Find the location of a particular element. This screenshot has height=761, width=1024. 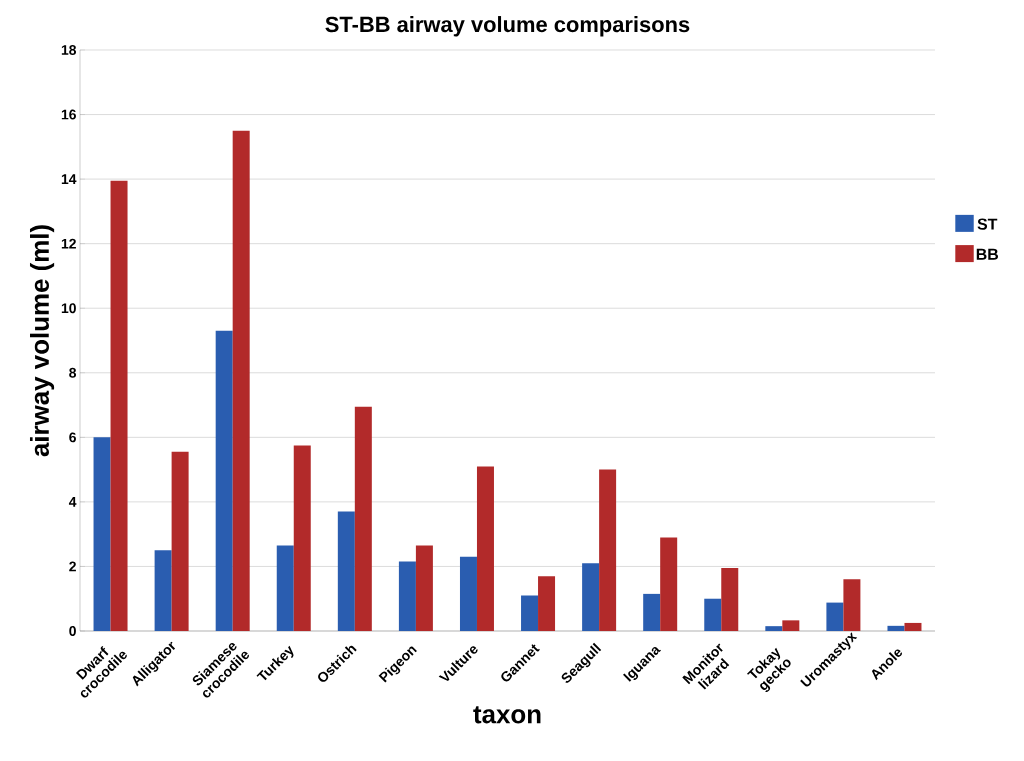

y-tick-label: 12 is located at coordinates (68, 243).